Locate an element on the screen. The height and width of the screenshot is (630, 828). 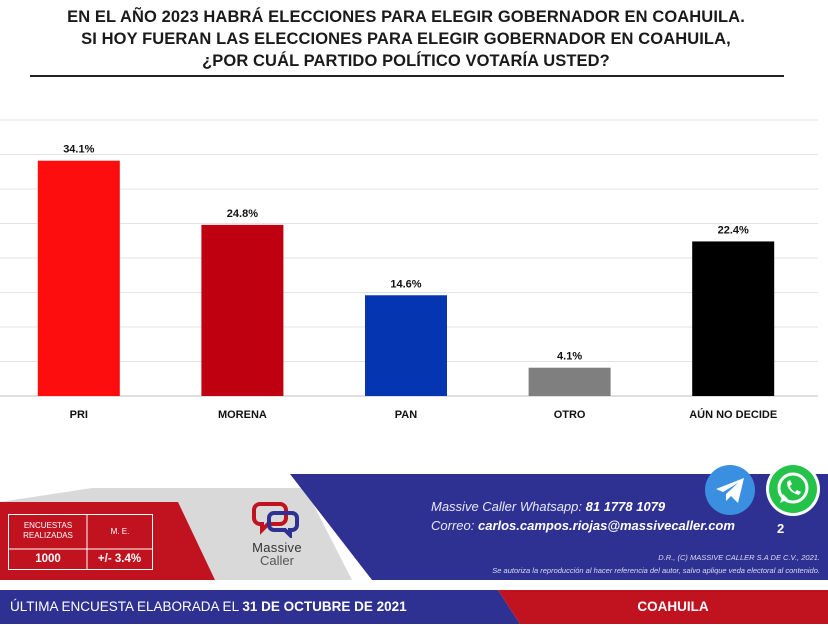
data-label: 24.8% is located at coordinates (242, 214).